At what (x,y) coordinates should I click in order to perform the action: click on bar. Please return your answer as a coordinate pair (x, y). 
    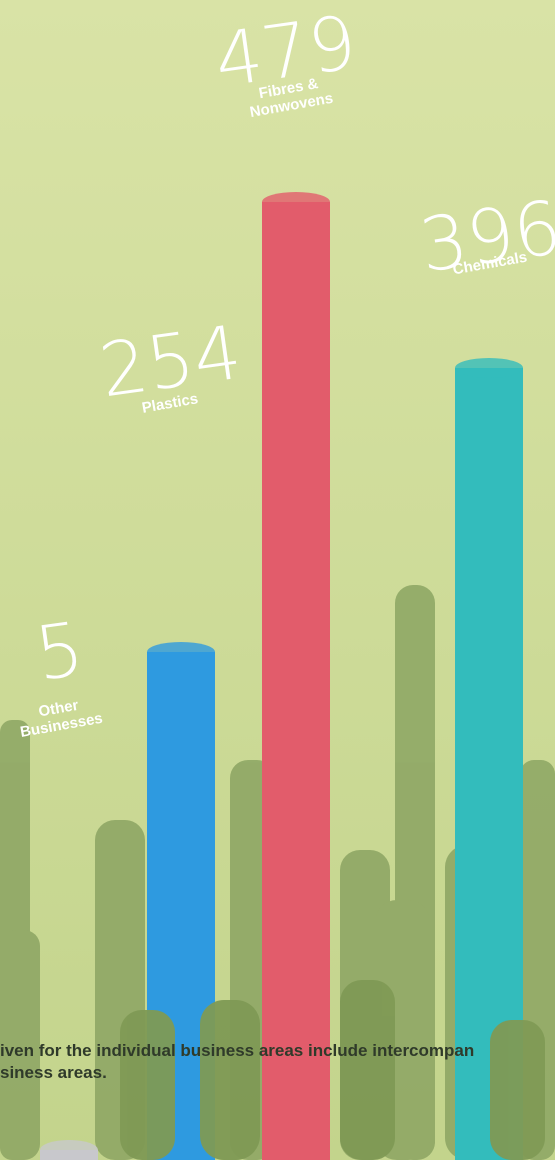
    Looking at the image, I should click on (296, 681).